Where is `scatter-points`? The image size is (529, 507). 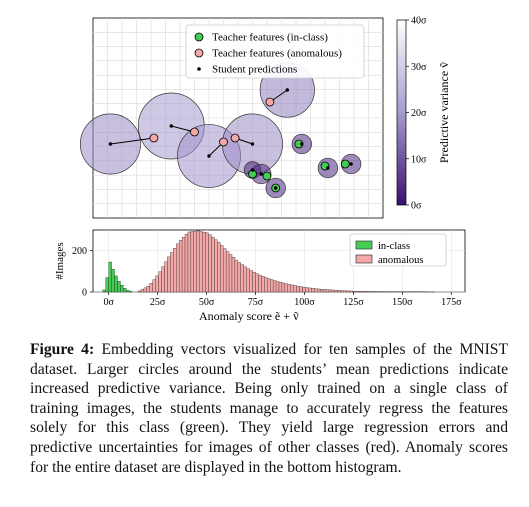 scatter-points is located at coordinates (220, 130).